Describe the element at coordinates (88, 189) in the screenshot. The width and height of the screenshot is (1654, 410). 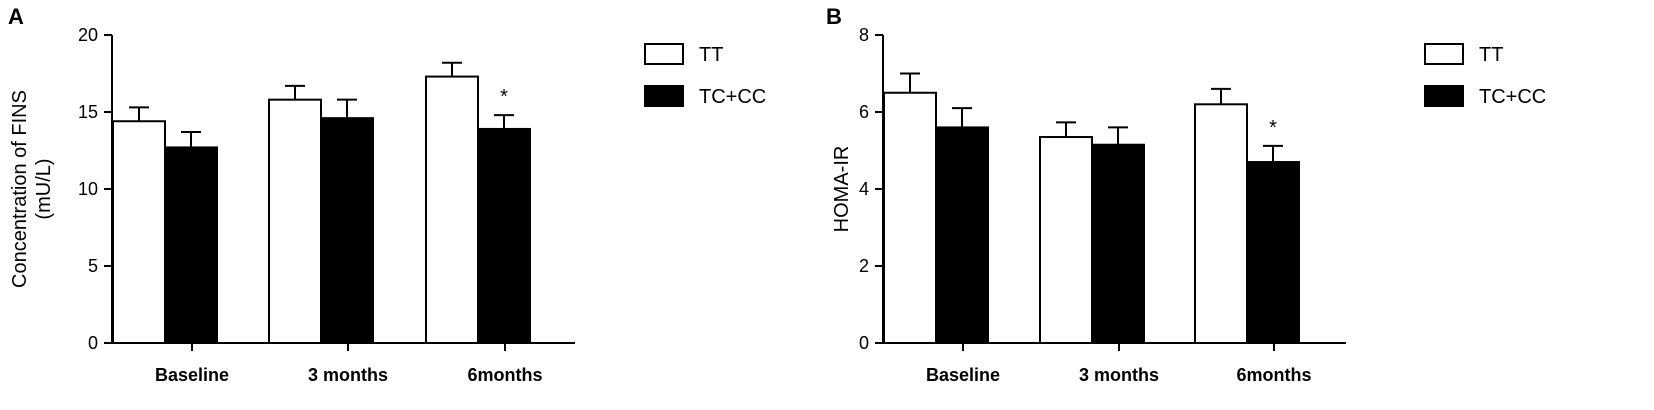
I see `y-tick-label: 10` at that location.